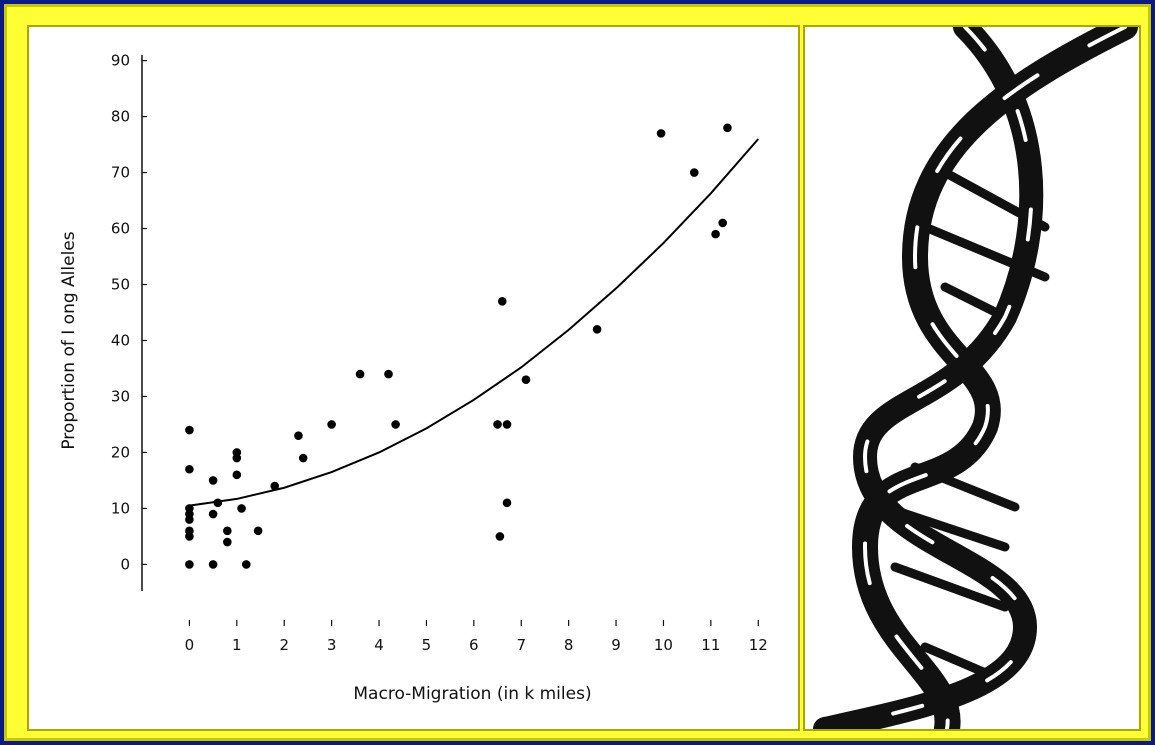 This screenshot has height=745, width=1155. I want to click on x-tick-label: 1, so click(237, 645).